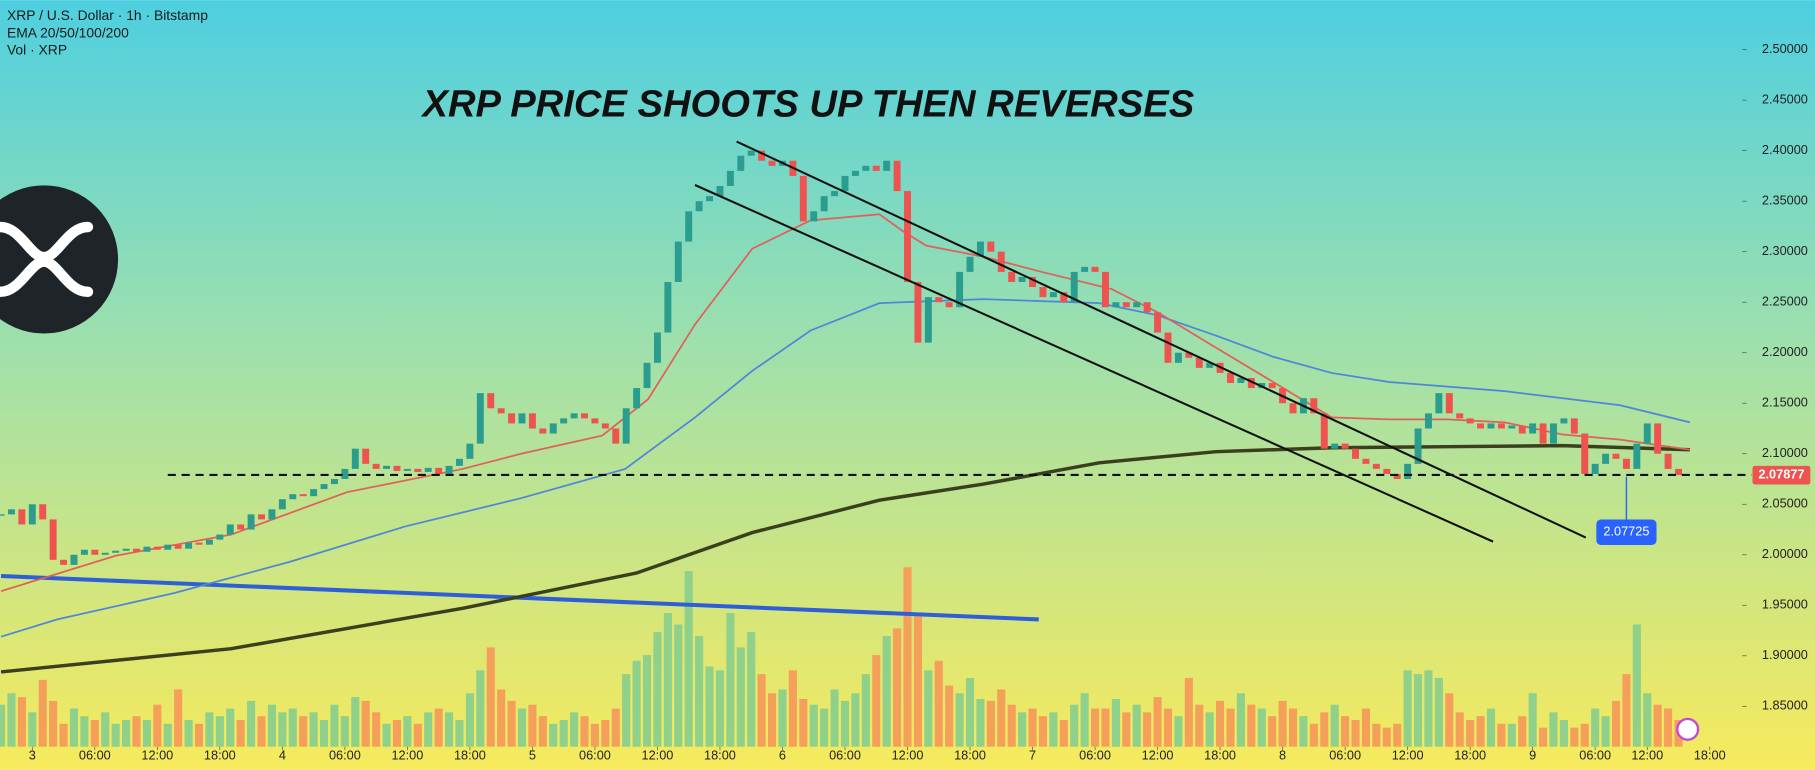 Image resolution: width=1815 pixels, height=770 pixels. Describe the element at coordinates (807, 104) in the screenshot. I see `chart-title: XRP PRICE SHOOTS UP THEN REVERSES` at that location.